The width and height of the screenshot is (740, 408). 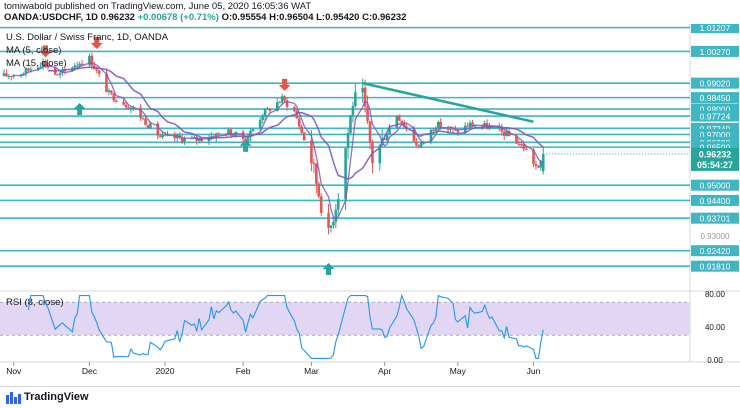 I want to click on x-tick-label: May, so click(x=458, y=371).